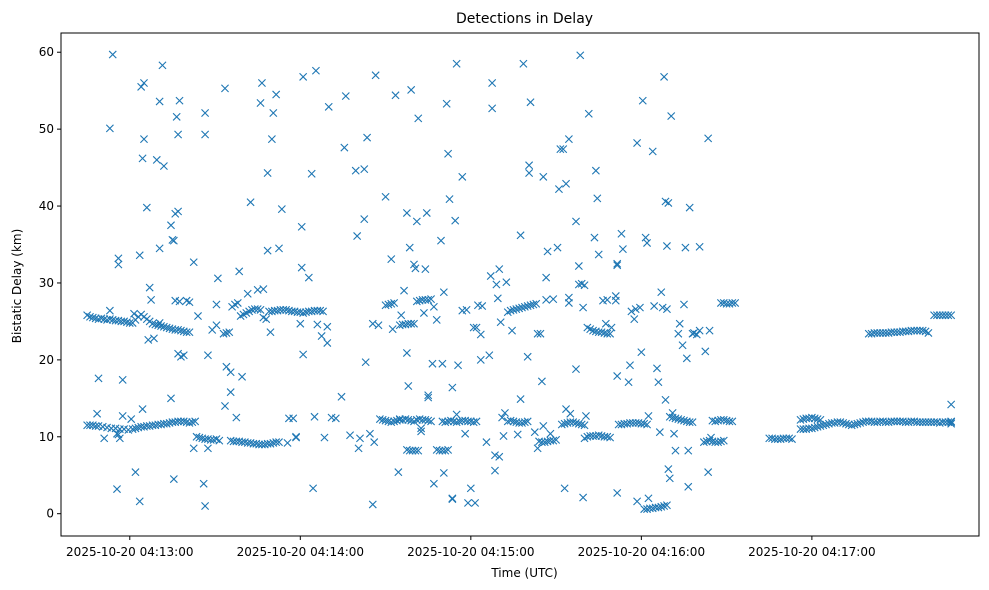  What do you see at coordinates (811, 552) in the screenshot?
I see `x-tick-label: 2025-10-20 04:17:00` at bounding box center [811, 552].